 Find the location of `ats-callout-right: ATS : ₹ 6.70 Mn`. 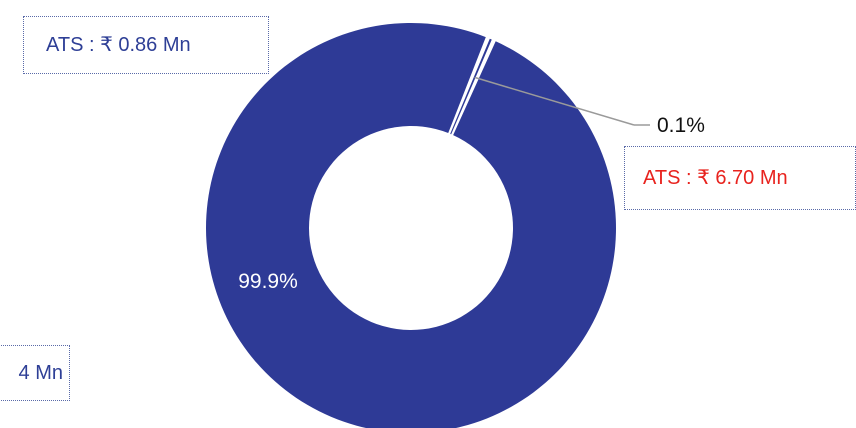

ats-callout-right: ATS : ₹ 6.70 Mn is located at coordinates (740, 178).